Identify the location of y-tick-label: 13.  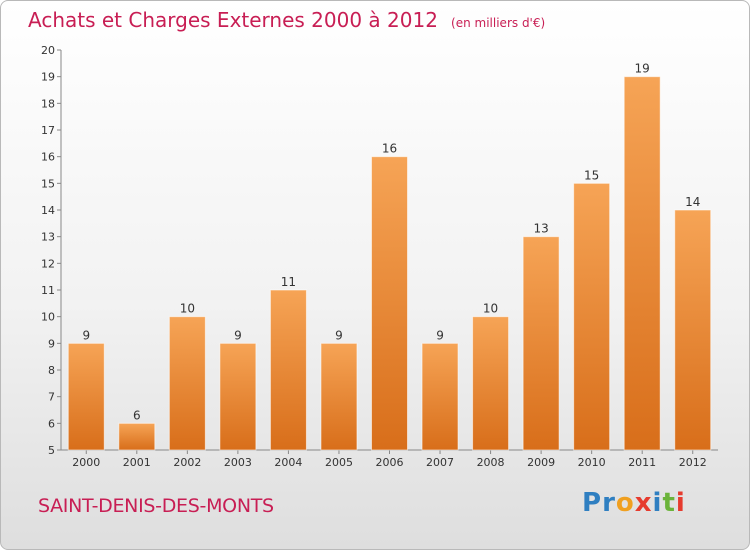
(48, 237).